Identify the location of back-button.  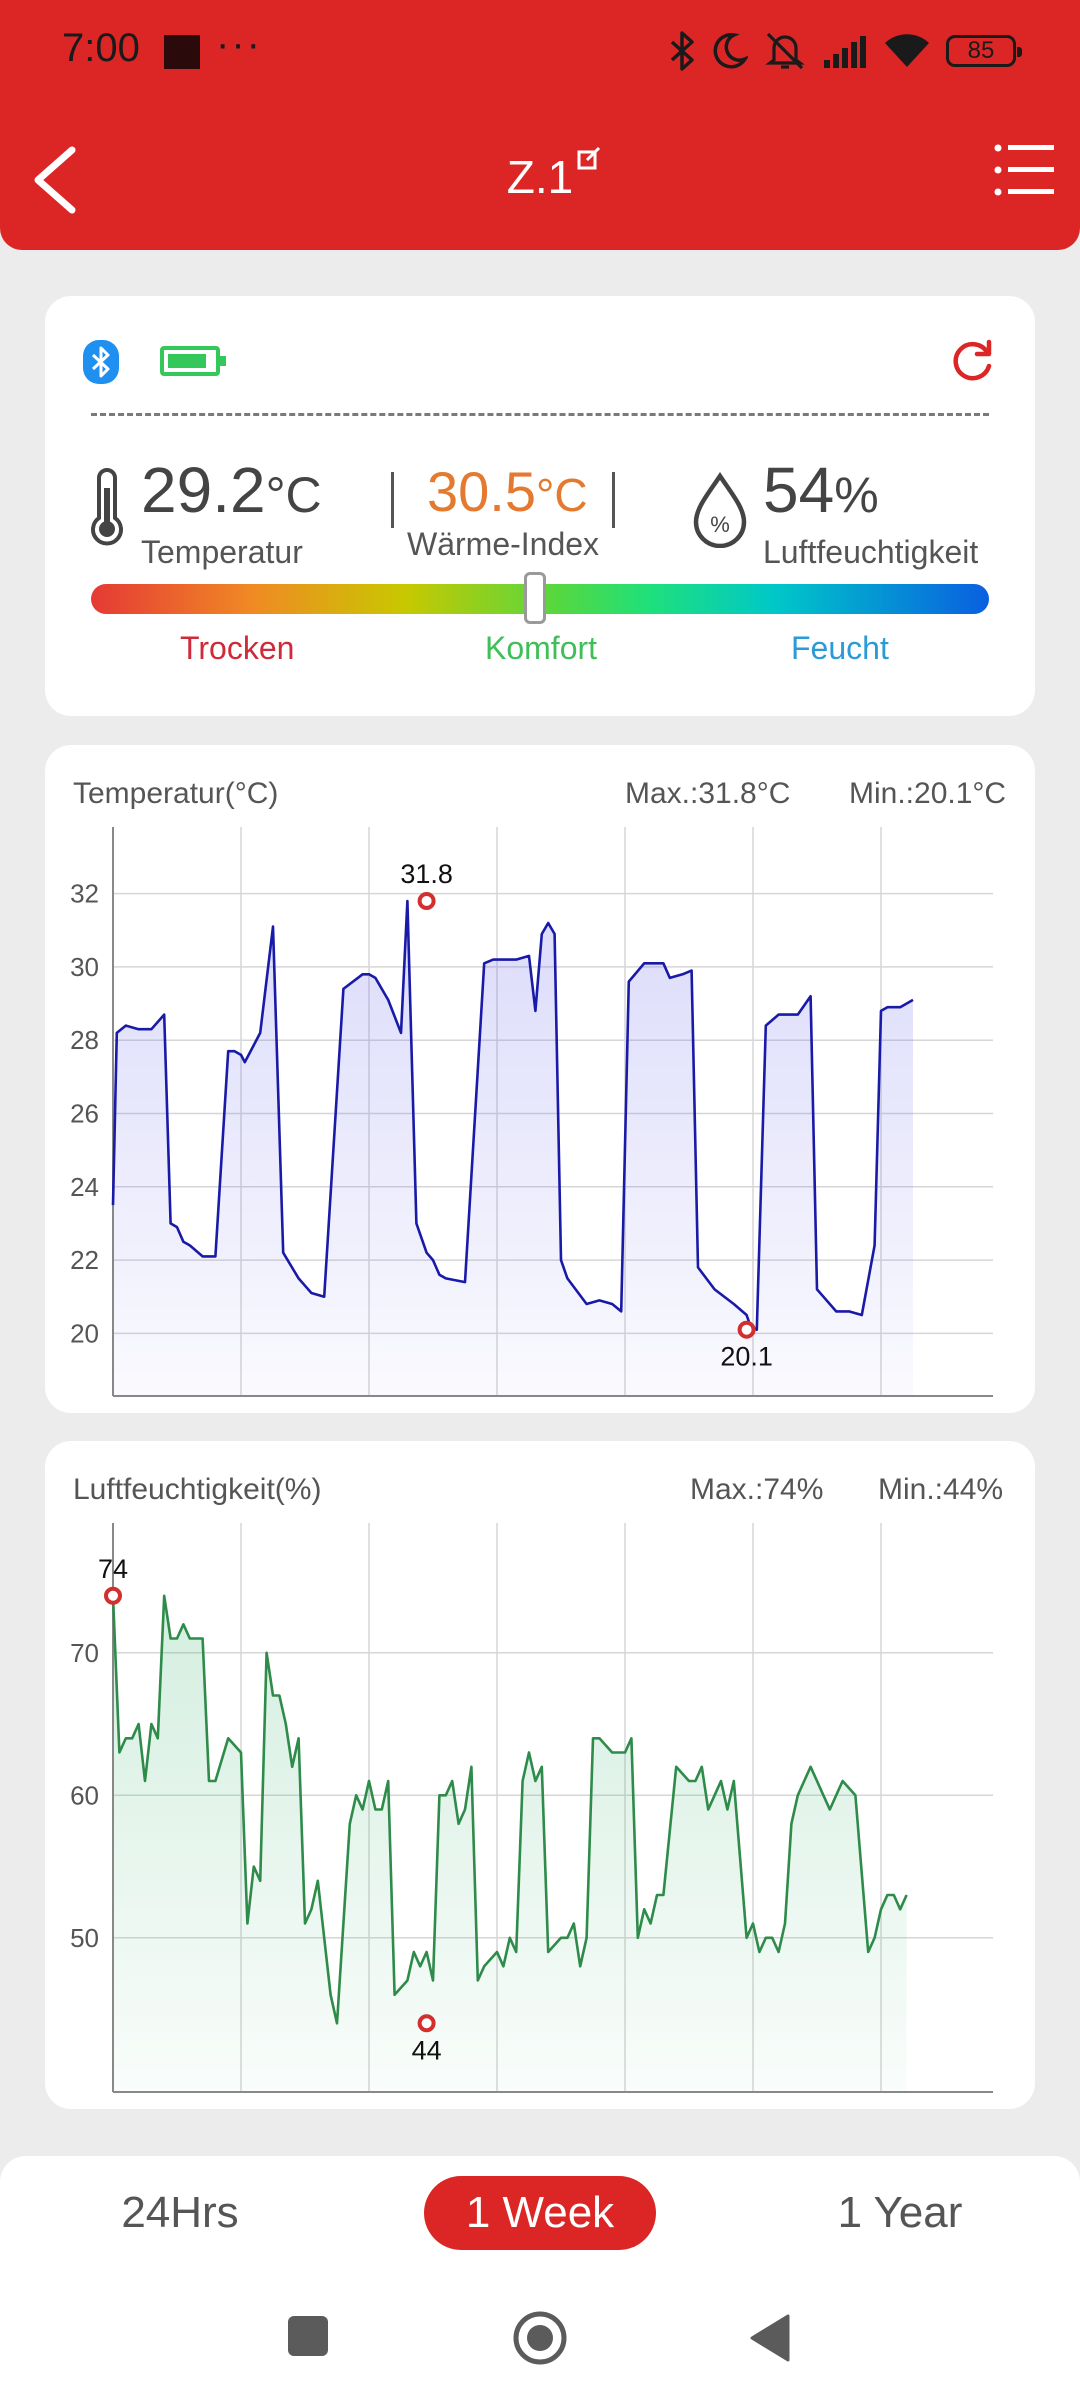
(55, 180).